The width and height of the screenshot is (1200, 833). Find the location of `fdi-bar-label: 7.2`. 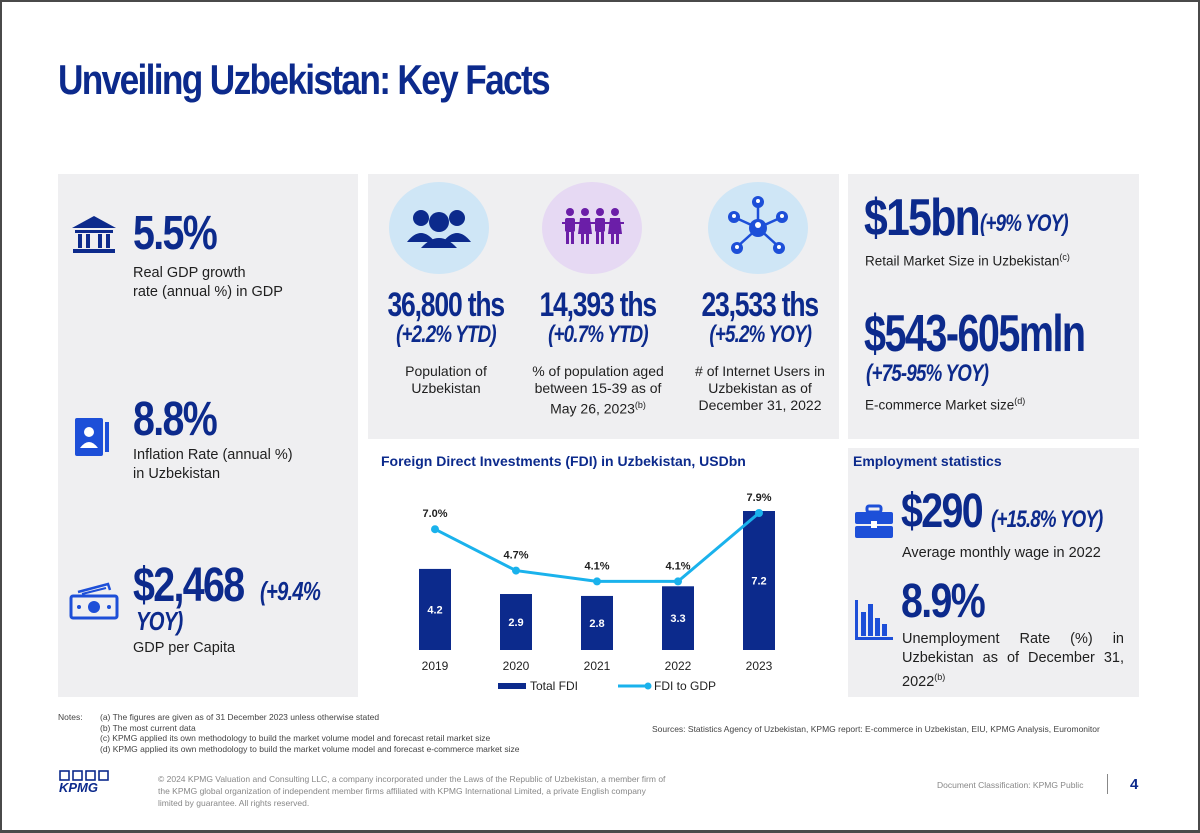

fdi-bar-label: 7.2 is located at coordinates (758, 582).